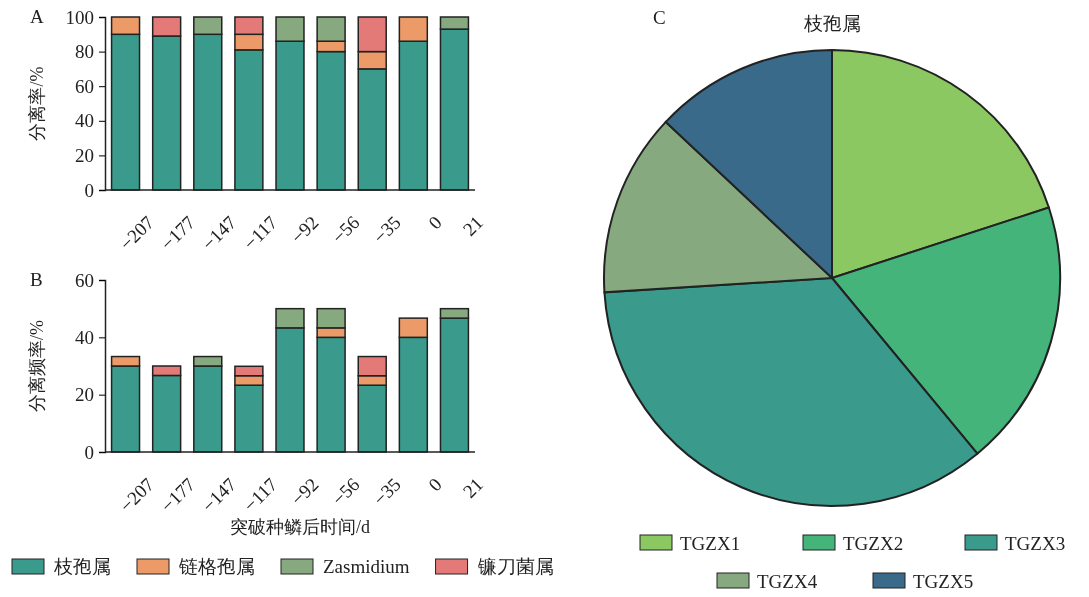  What do you see at coordinates (37, 366) in the screenshot?
I see `y-axis-title: 分离频率/%` at bounding box center [37, 366].